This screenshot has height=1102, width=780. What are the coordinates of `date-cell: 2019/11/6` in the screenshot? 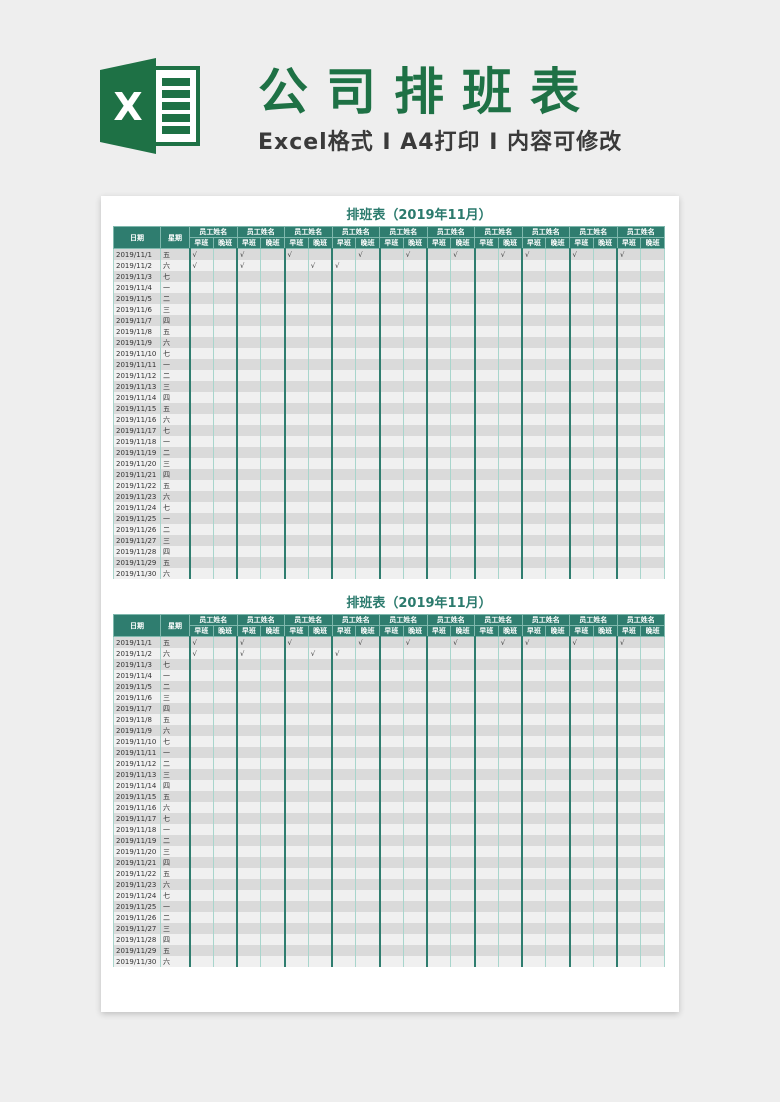 It's located at (137, 309).